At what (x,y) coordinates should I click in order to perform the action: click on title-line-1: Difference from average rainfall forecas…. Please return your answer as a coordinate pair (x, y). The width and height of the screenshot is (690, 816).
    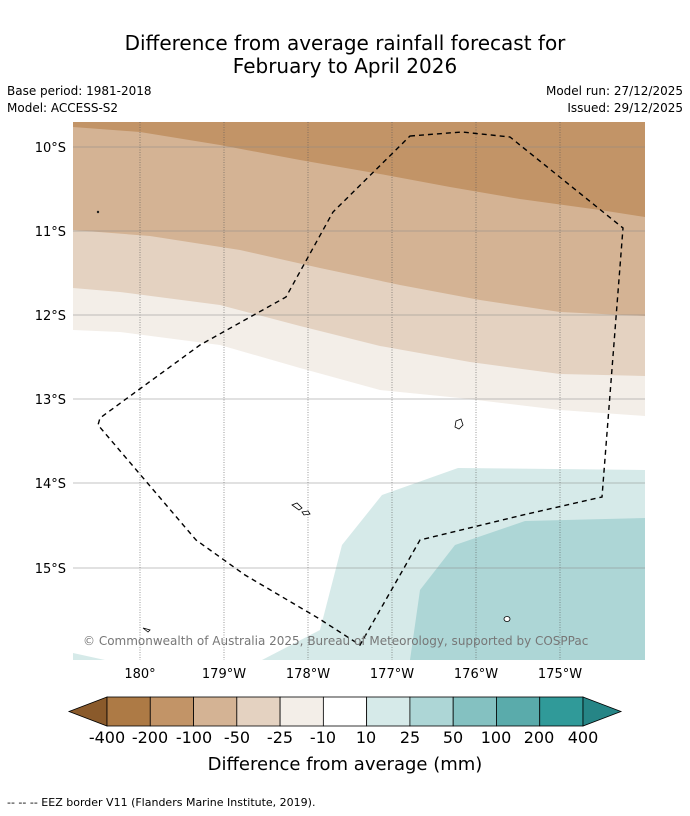
    Looking at the image, I should click on (345, 43).